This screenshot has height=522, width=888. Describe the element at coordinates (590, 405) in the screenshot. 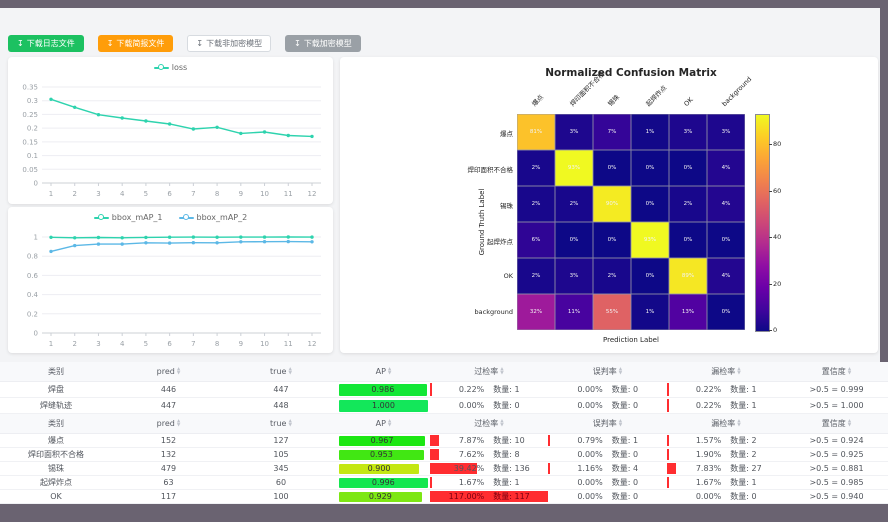

I see `misjudge-rate-percent: 0.00%` at that location.